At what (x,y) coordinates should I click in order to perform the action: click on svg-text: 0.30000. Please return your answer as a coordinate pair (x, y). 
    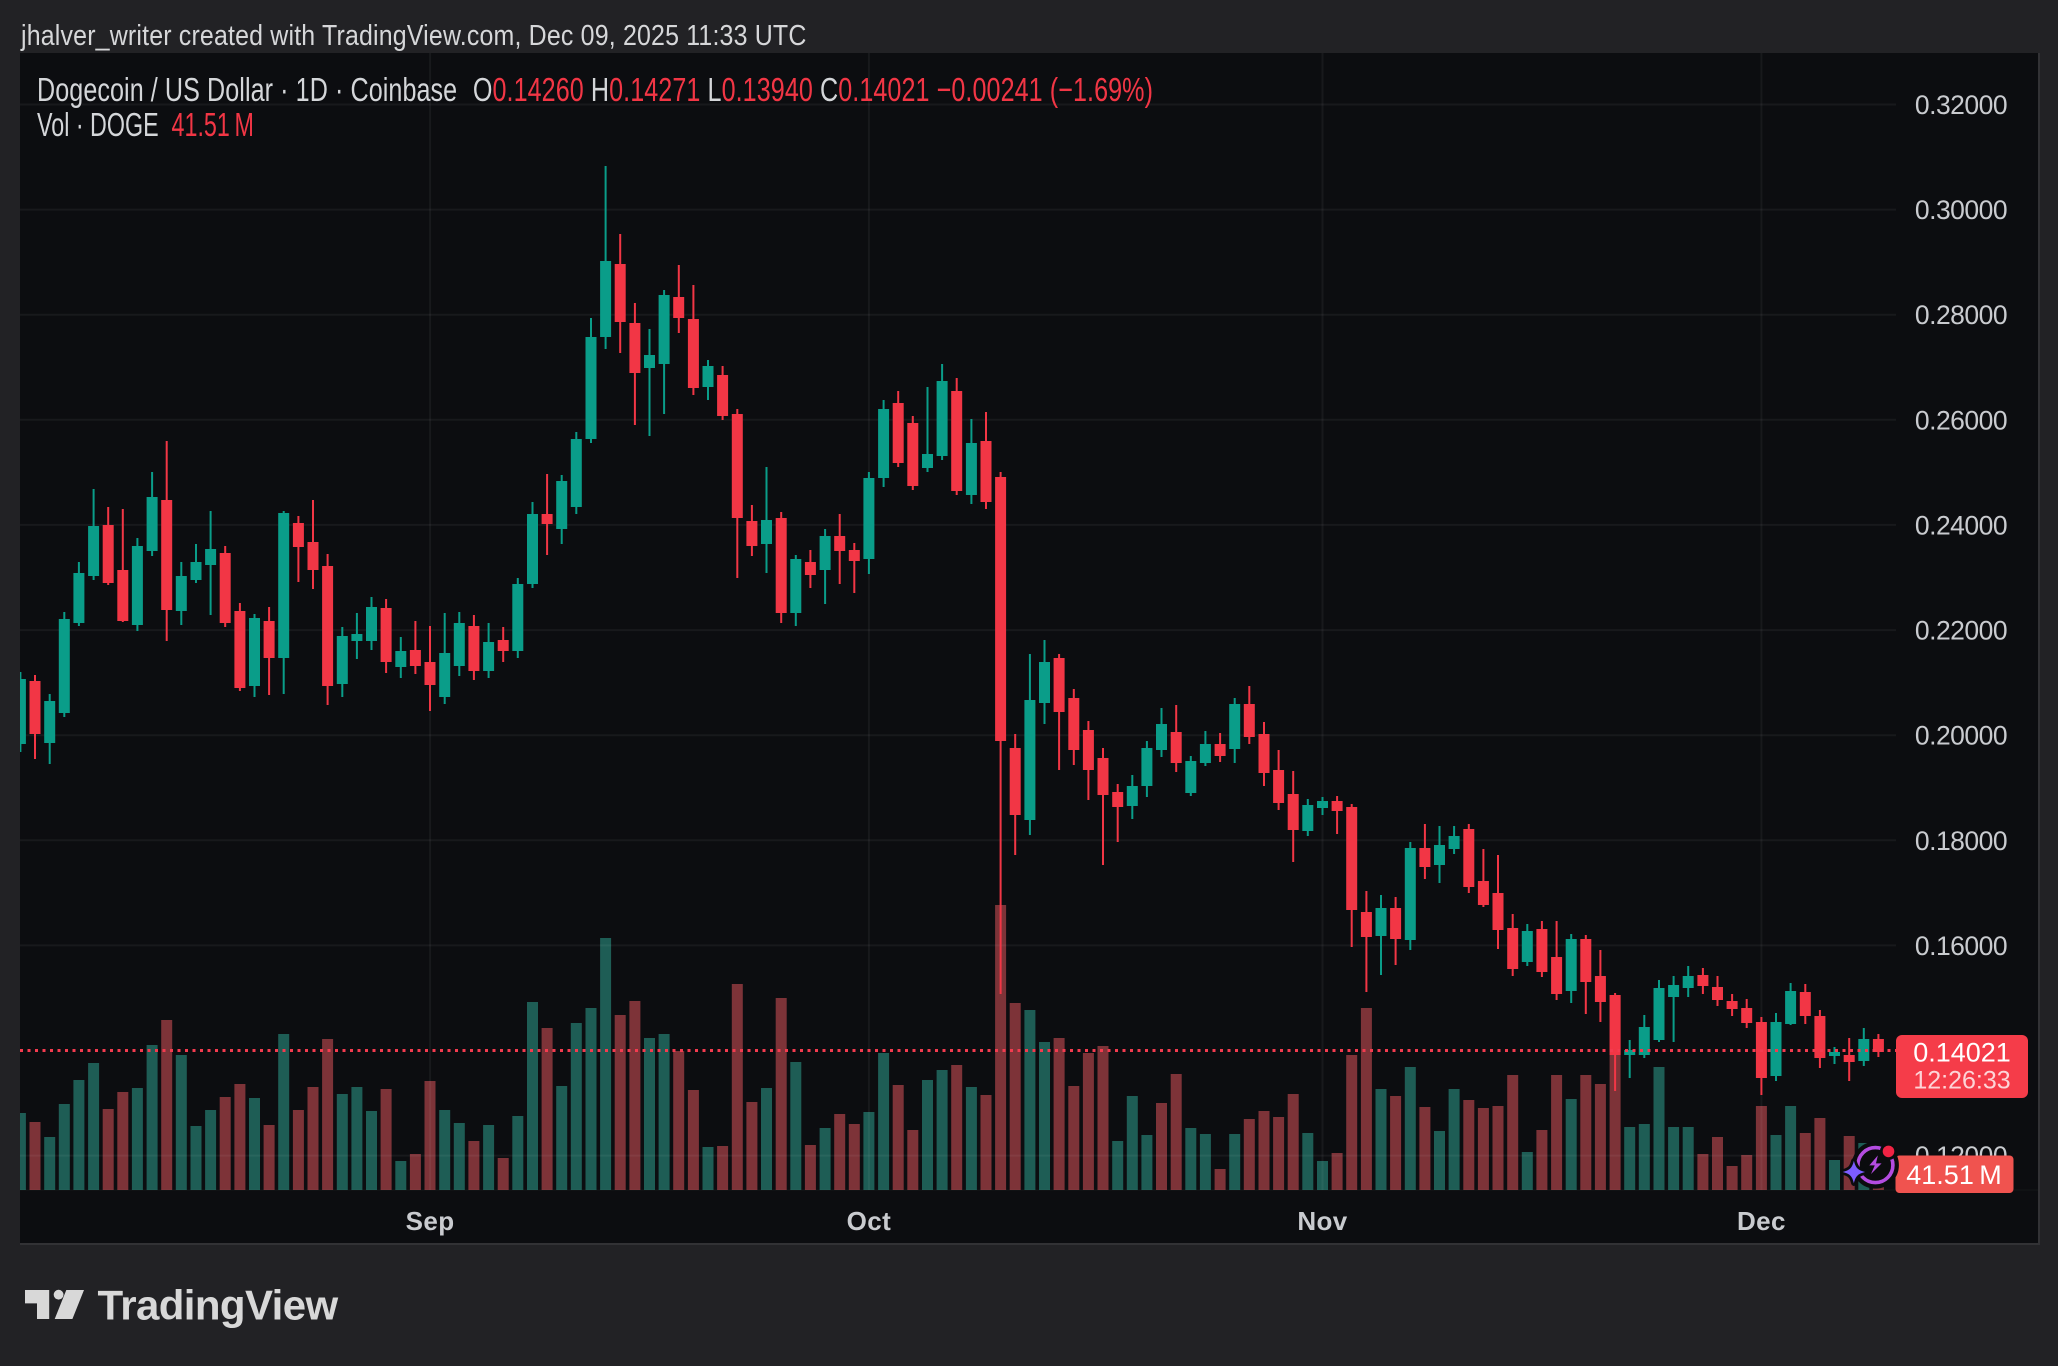
    Looking at the image, I should click on (1961, 210).